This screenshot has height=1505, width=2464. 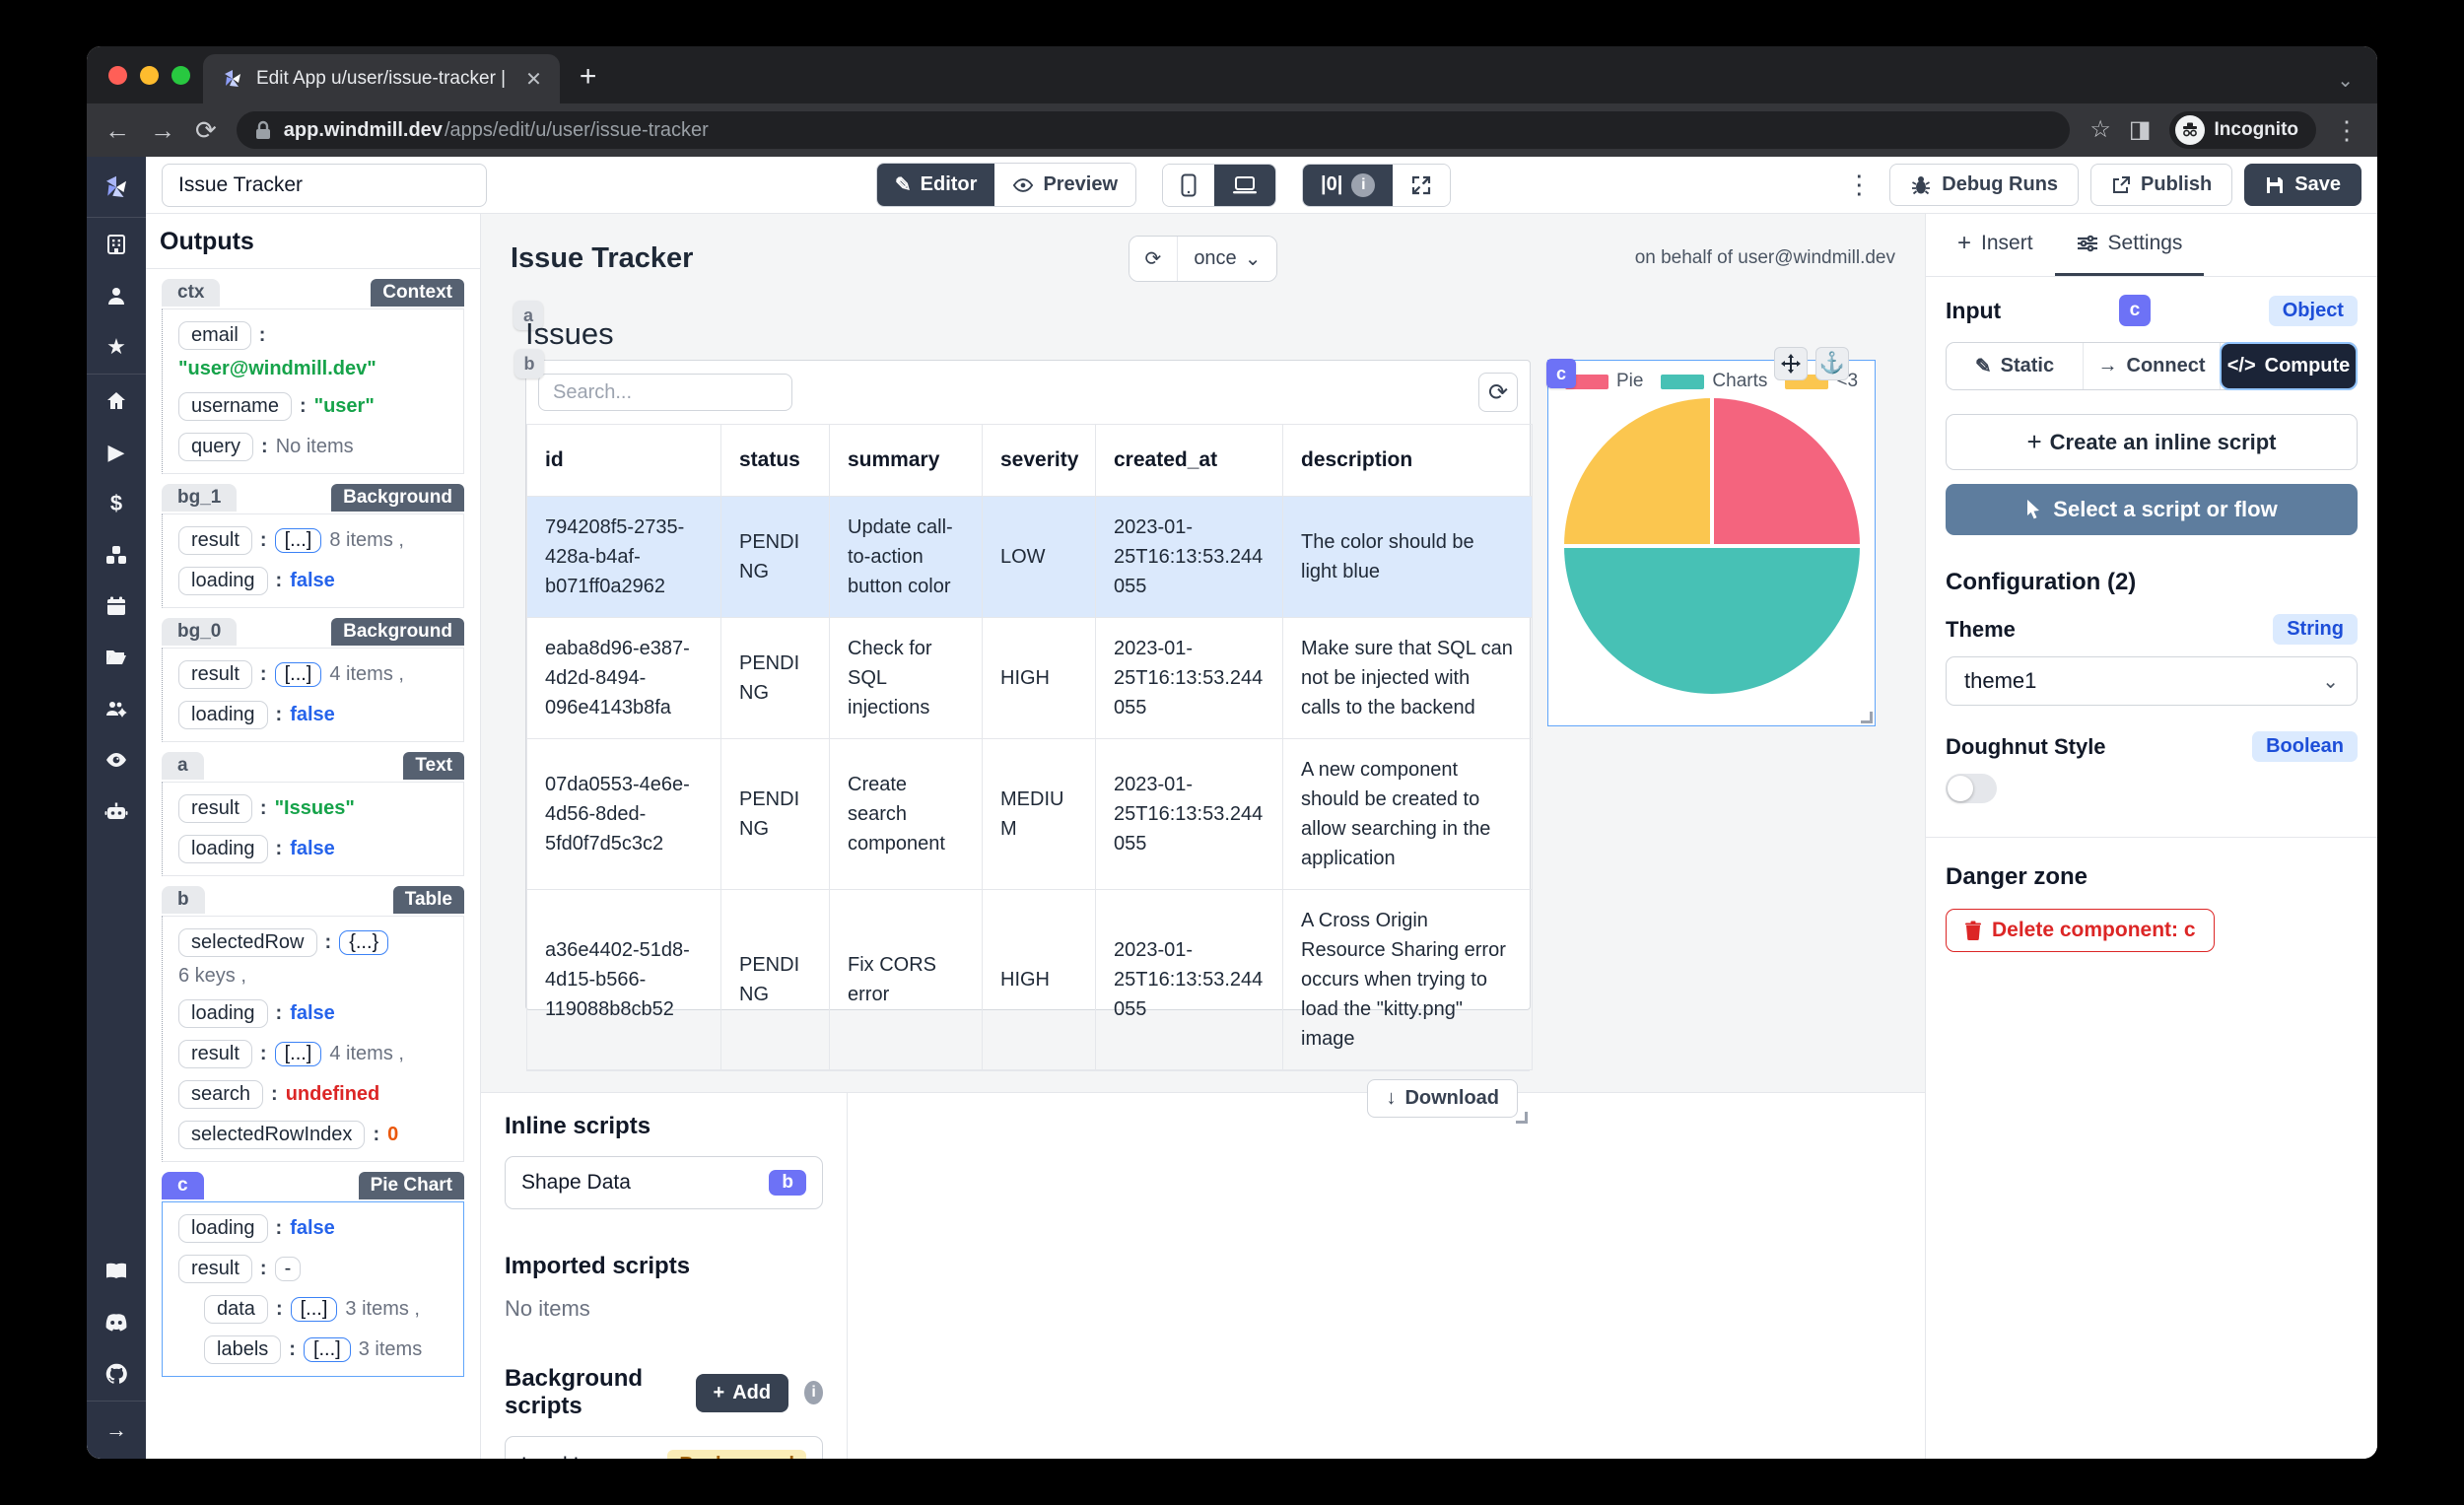 What do you see at coordinates (2140, 129) in the screenshot?
I see `side-panel-icon: ◨` at bounding box center [2140, 129].